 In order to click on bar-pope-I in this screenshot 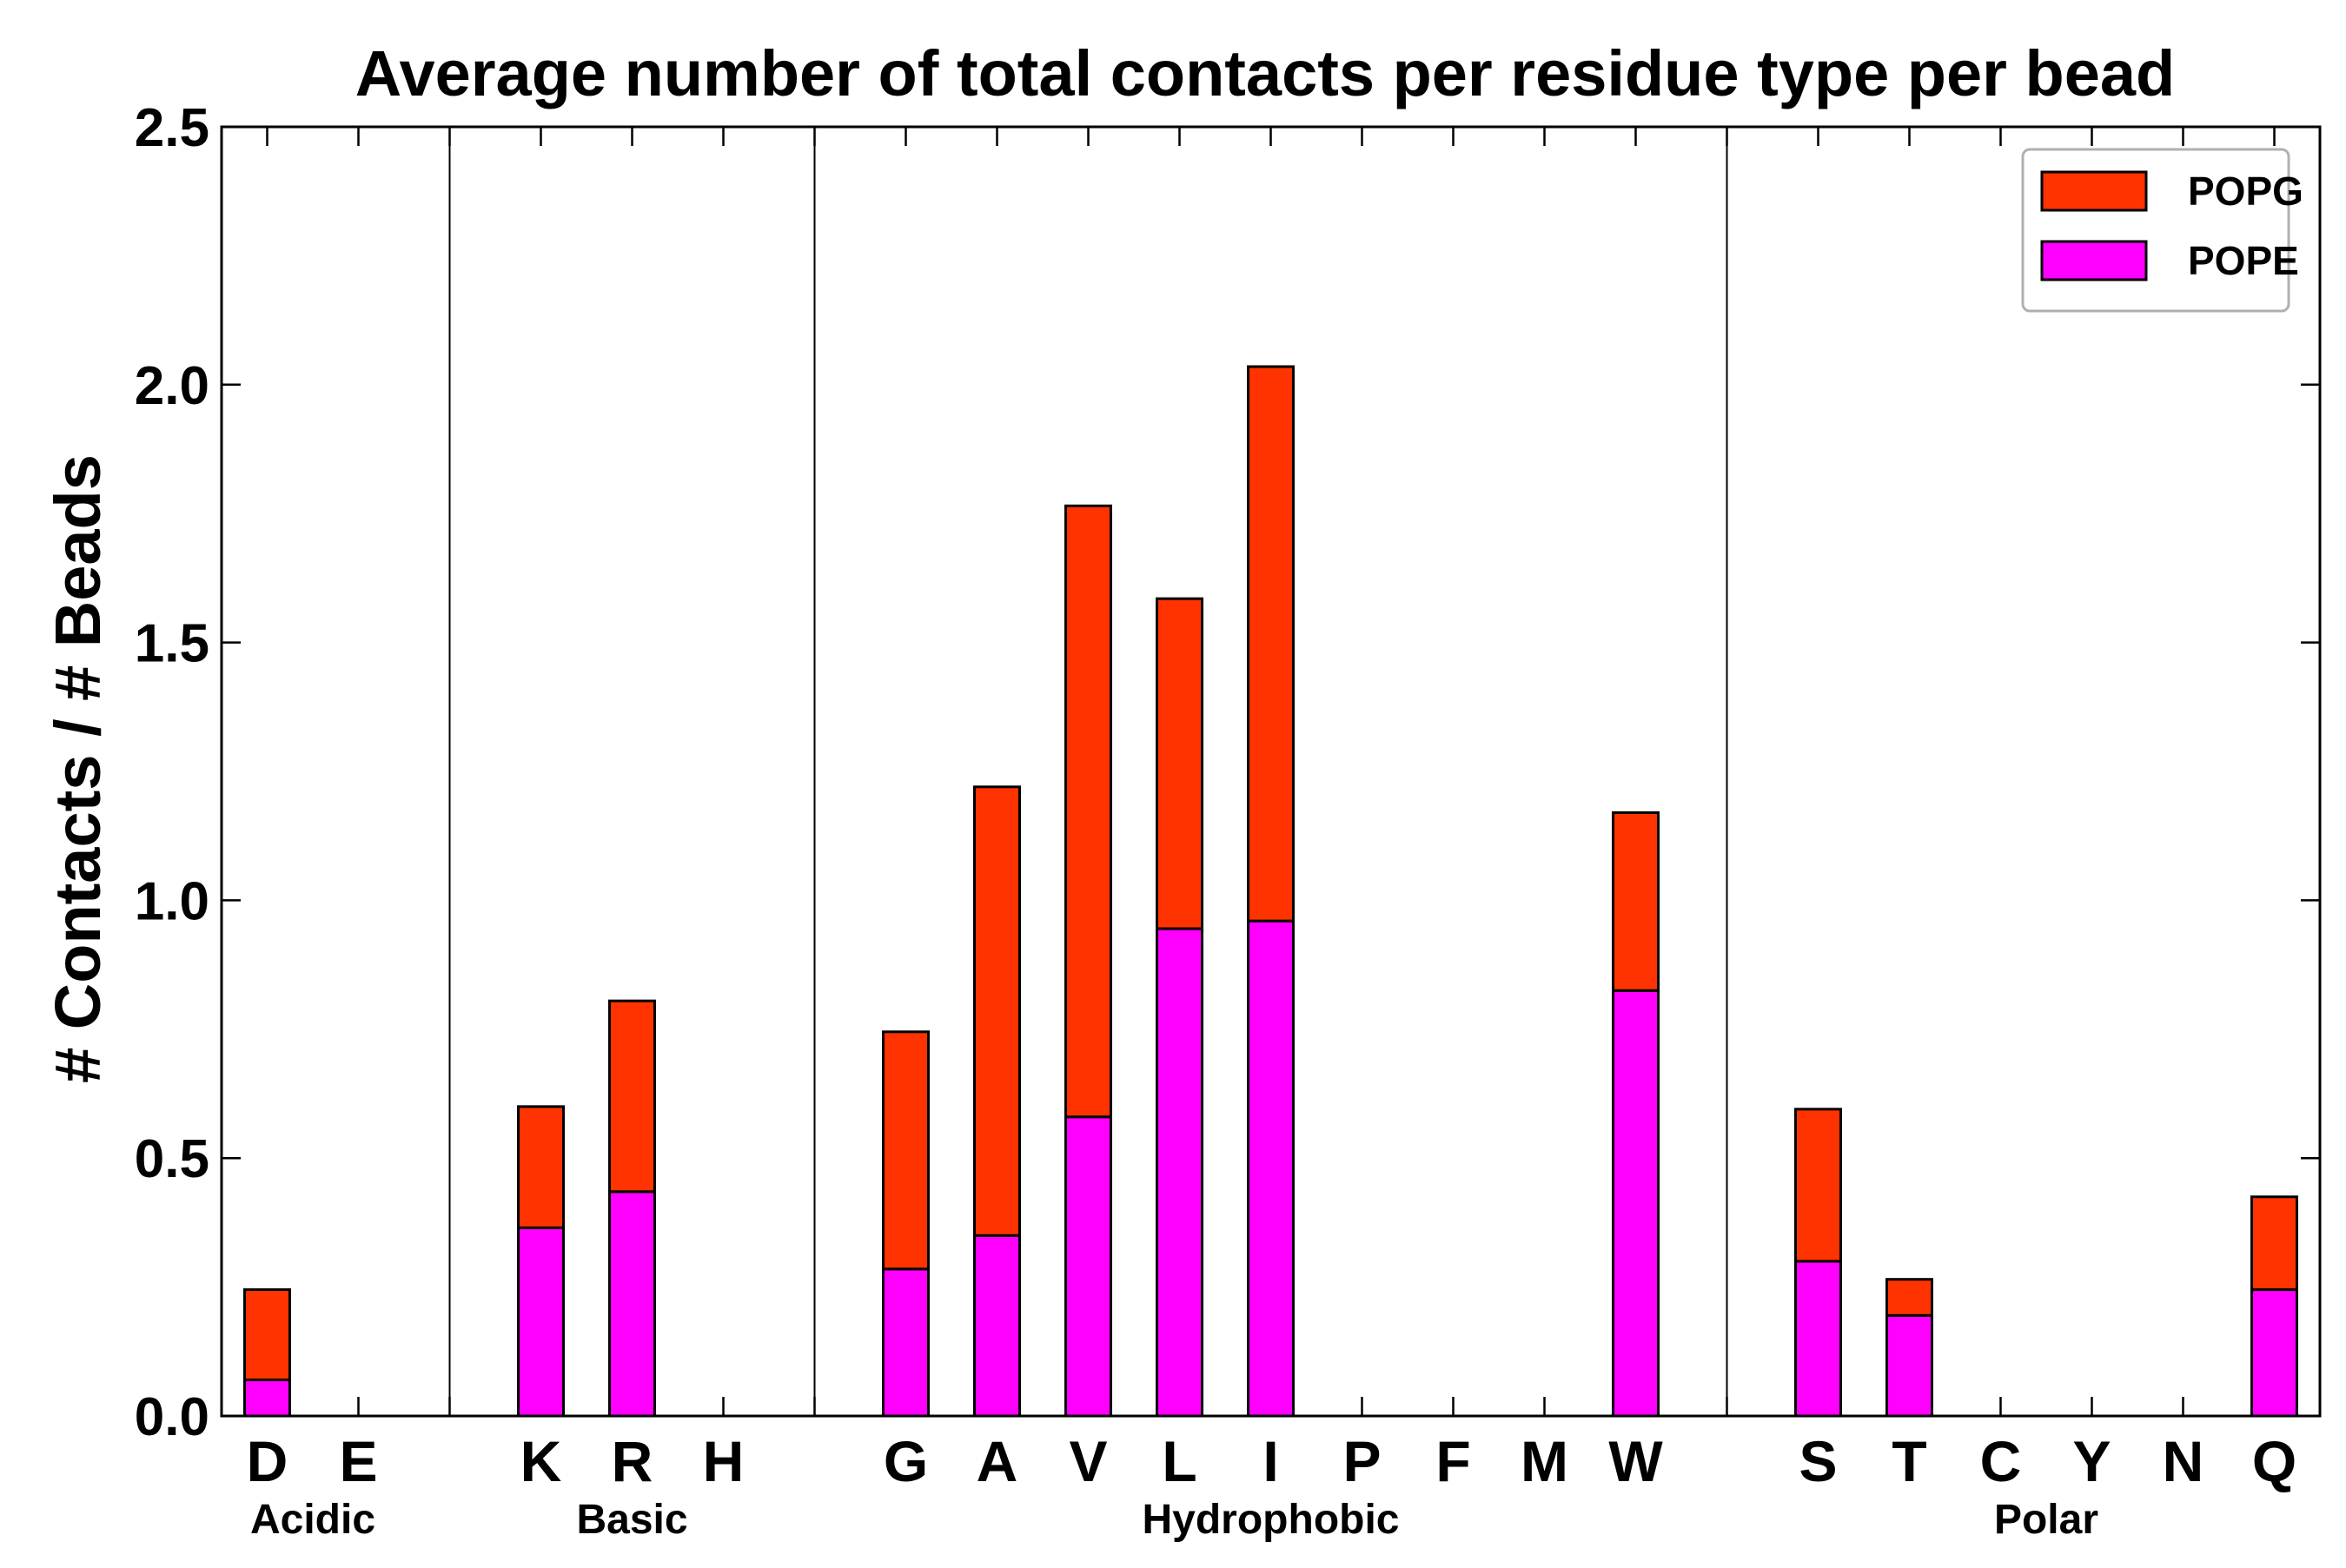, I will do `click(1271, 1168)`.